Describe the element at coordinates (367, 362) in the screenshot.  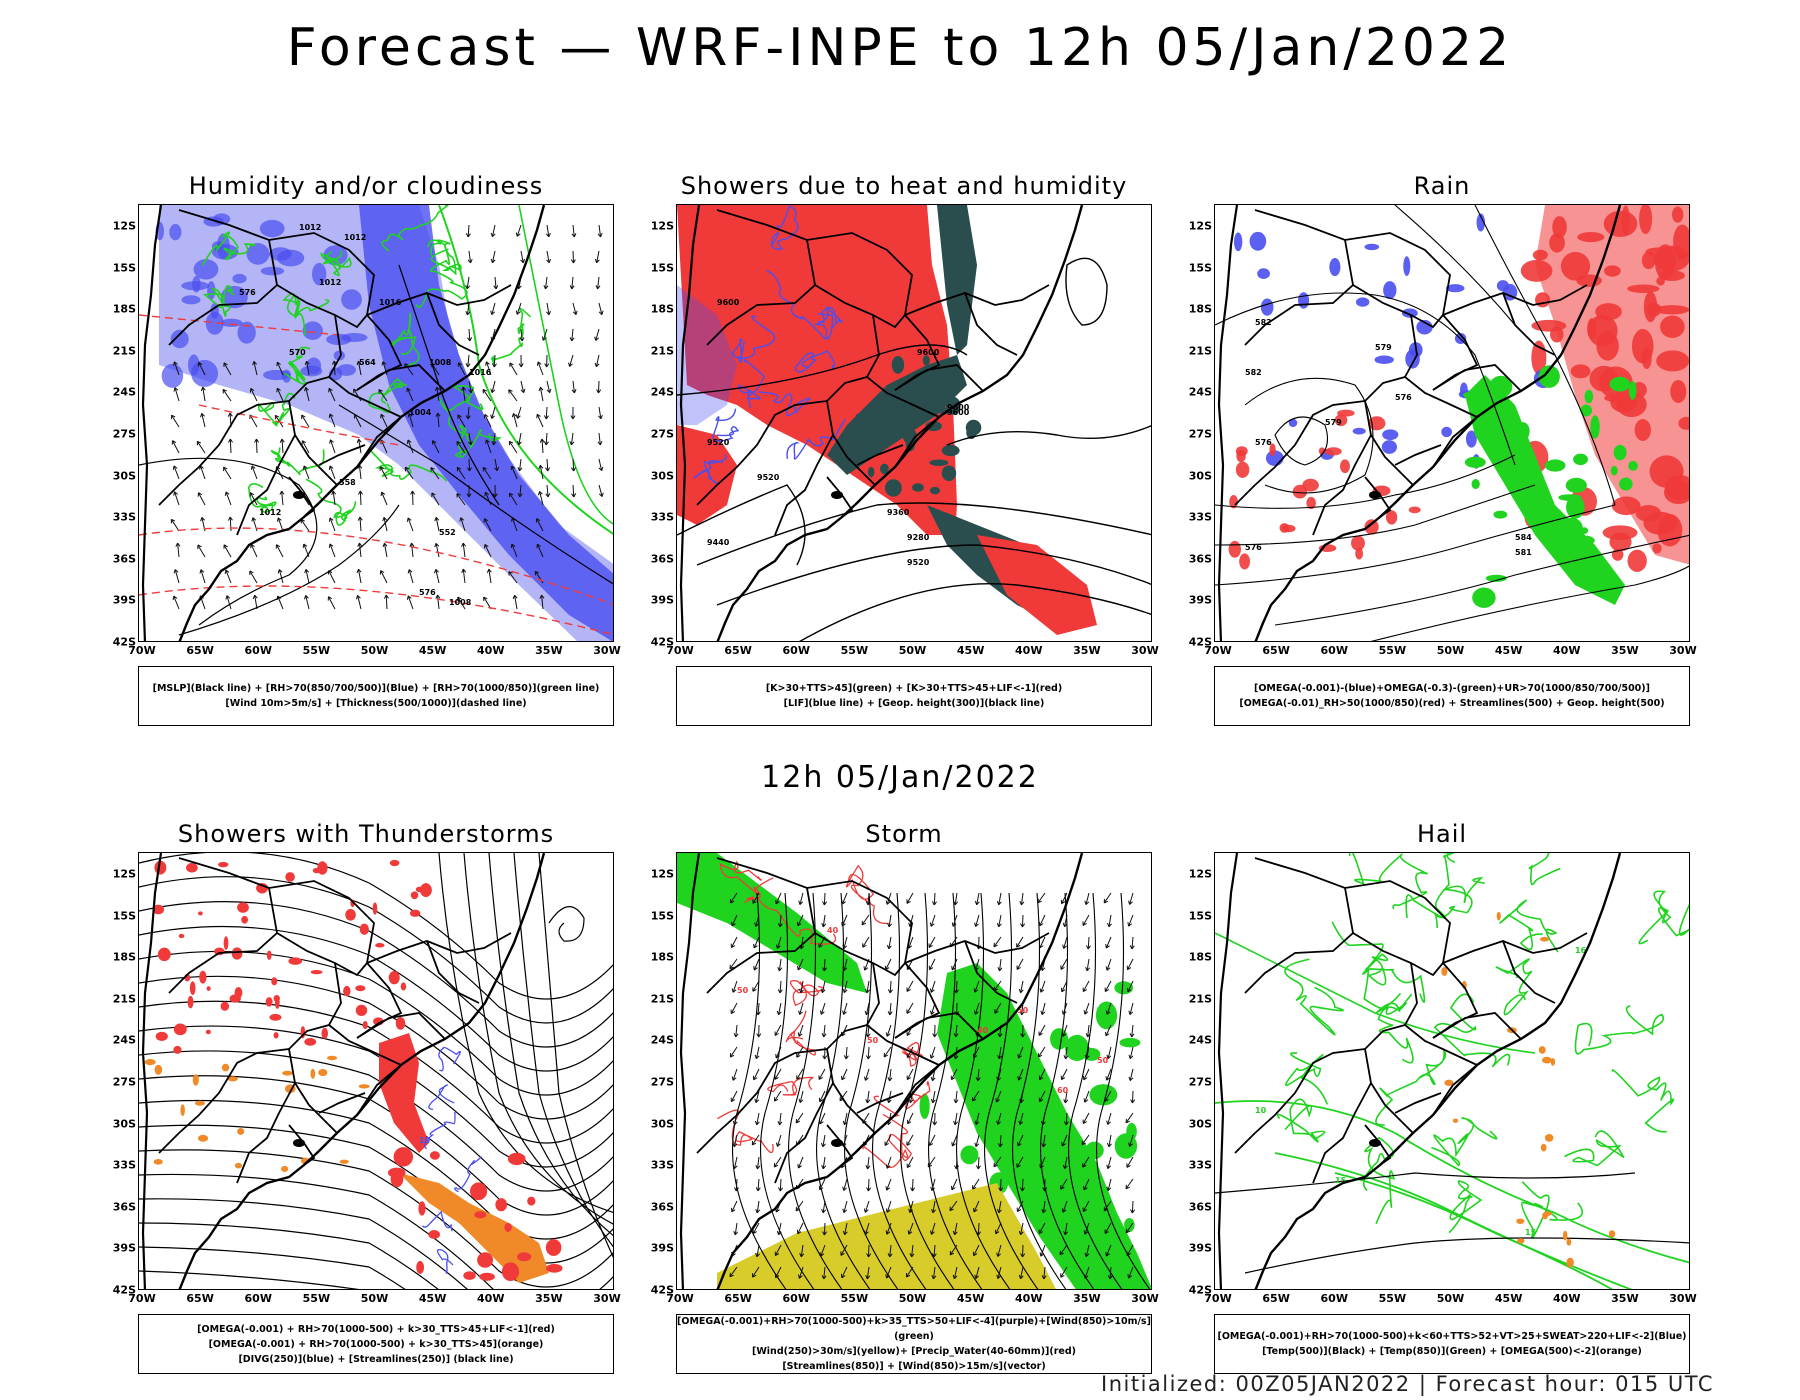
I see `contour-label: 564` at that location.